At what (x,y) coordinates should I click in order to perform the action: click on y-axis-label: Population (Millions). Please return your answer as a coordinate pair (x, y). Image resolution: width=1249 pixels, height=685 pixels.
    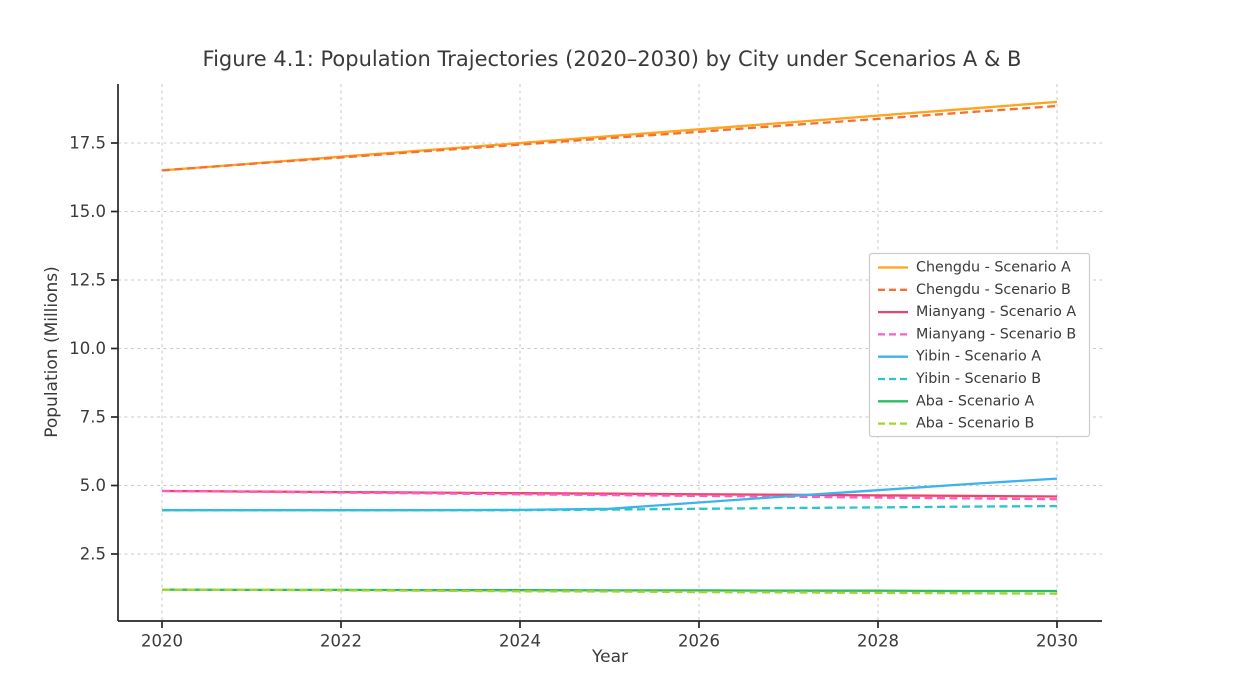
    Looking at the image, I should click on (52, 352).